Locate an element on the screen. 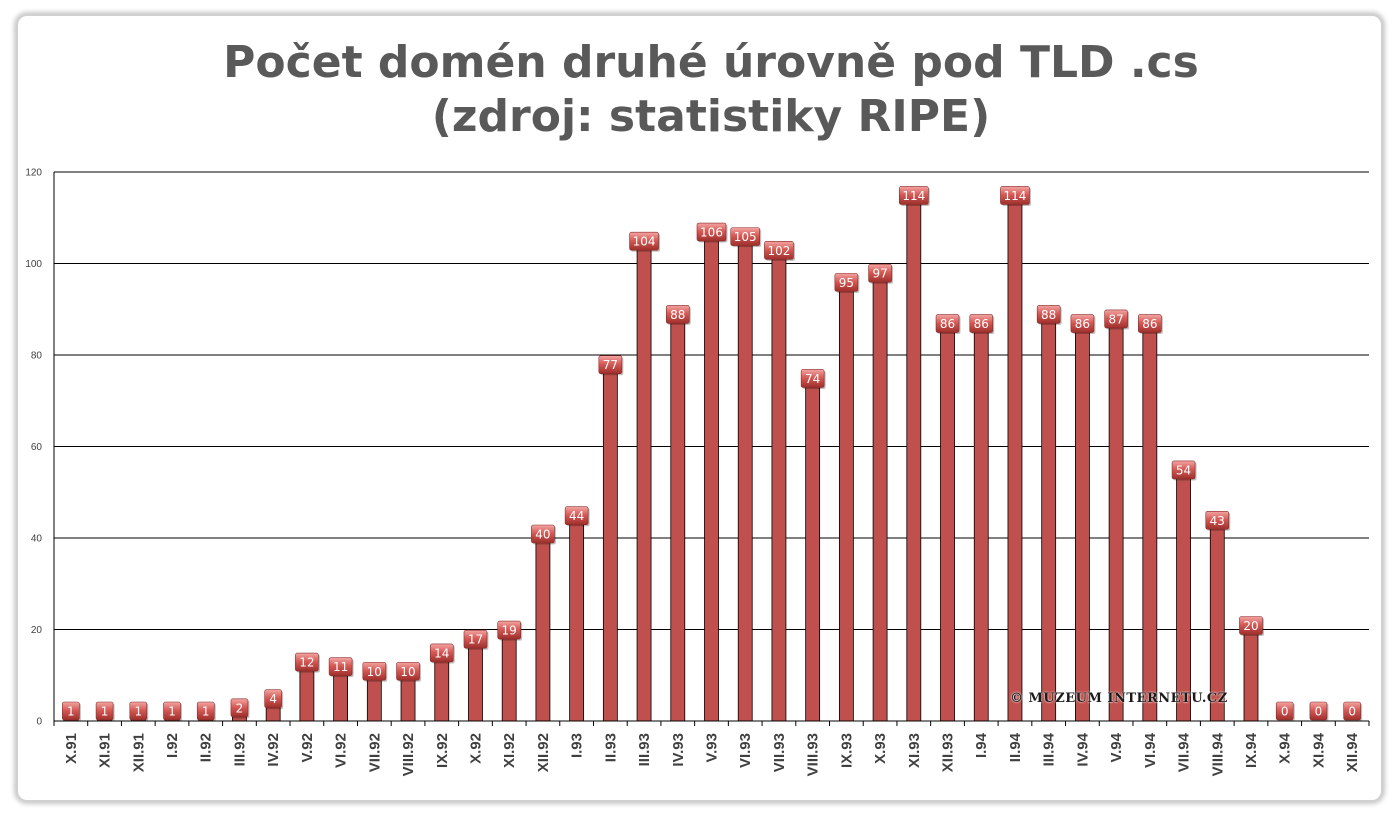 The height and width of the screenshot is (816, 1400). data-label-text: 40 is located at coordinates (542, 535).